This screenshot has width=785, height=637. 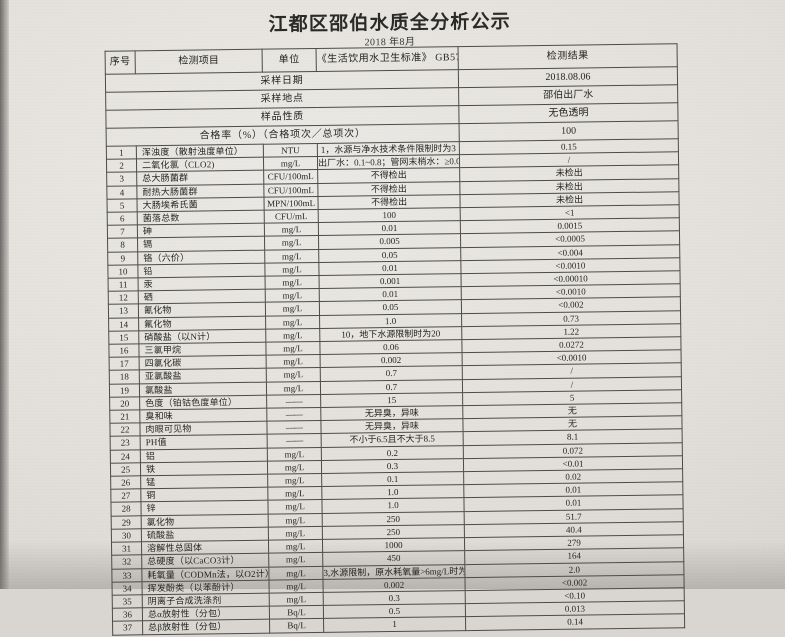 I want to click on column-header-standard: 《生活饮用水卫生标准》 GB5749, so click(x=387, y=59).